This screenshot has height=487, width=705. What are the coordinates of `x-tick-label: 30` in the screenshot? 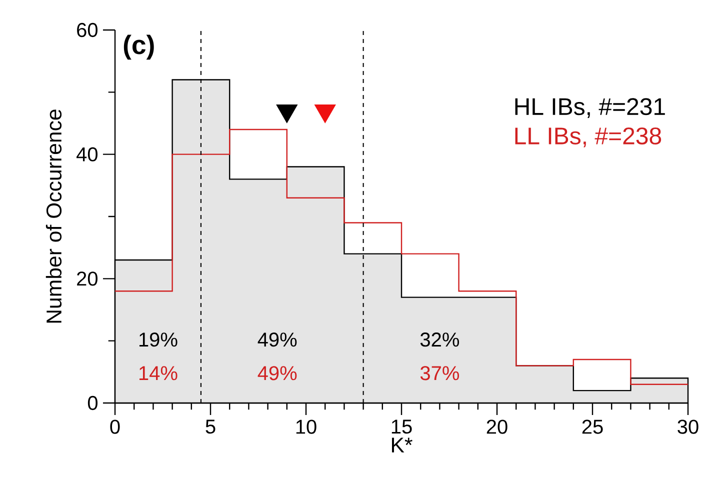 It's located at (688, 427).